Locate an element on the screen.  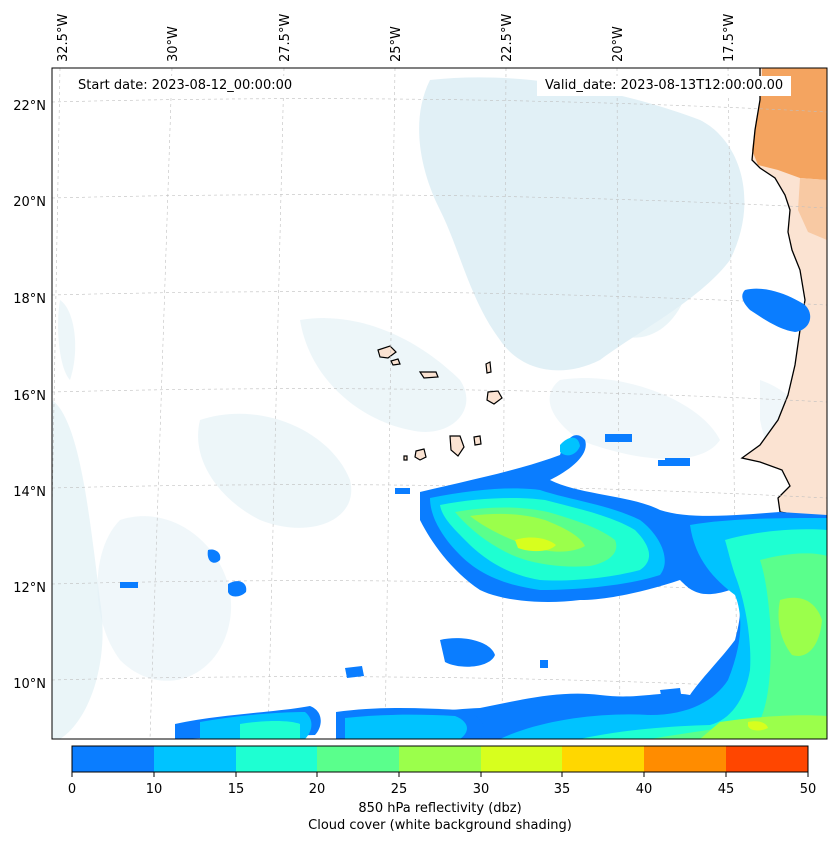
colorbar-subtitle: Cloud cover (white background shading) is located at coordinates (440, 825).